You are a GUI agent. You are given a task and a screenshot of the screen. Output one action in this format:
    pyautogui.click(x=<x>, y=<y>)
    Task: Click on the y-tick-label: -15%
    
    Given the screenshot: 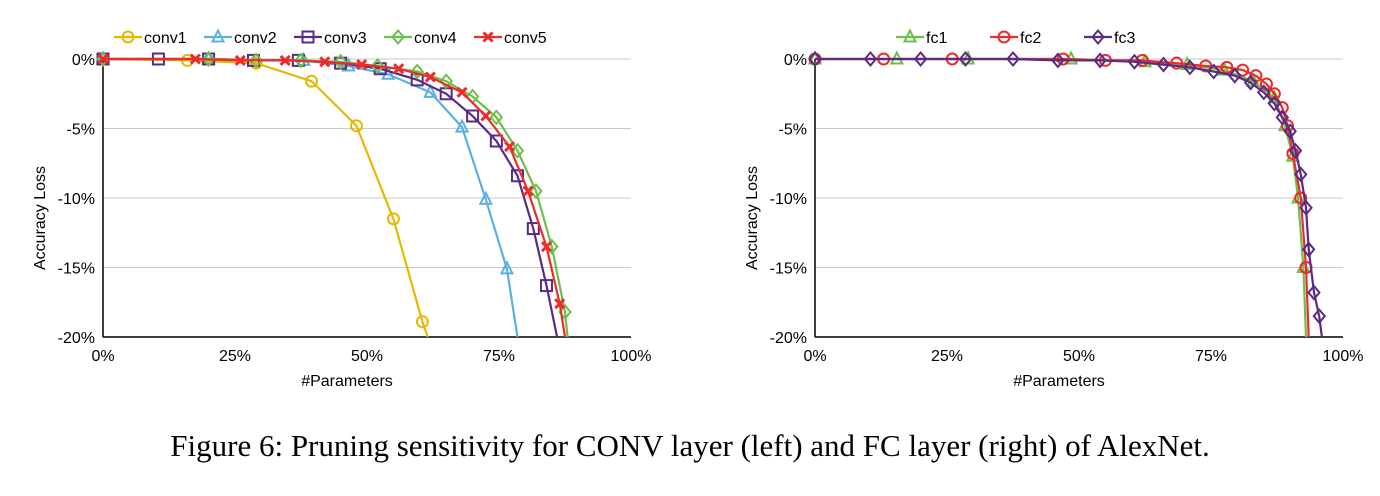 What is the action you would take?
    pyautogui.click(x=788, y=269)
    